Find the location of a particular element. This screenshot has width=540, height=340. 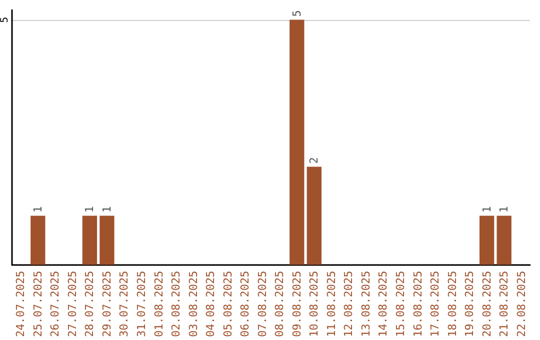

x-tick-label: 26.07.2025 is located at coordinates (55, 304).